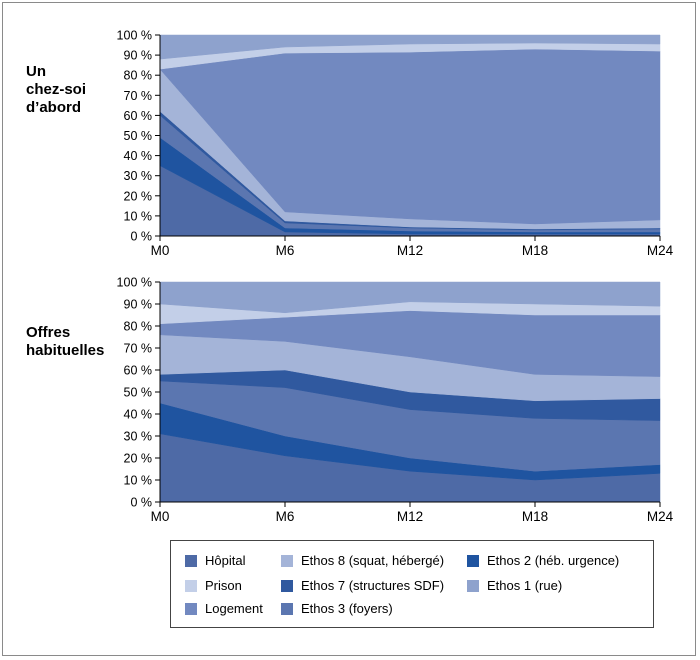  What do you see at coordinates (553, 560) in the screenshot?
I see `legend-label: Ethos 2 (héb. urgence)` at bounding box center [553, 560].